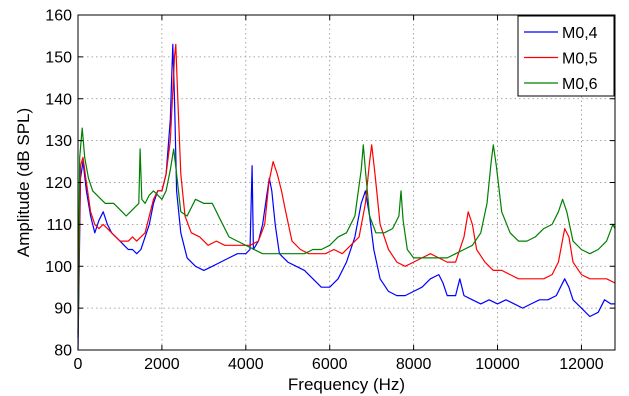 This screenshot has width=629, height=396. Describe the element at coordinates (58, 183) in the screenshot. I see `y-tick-label: 120` at that location.